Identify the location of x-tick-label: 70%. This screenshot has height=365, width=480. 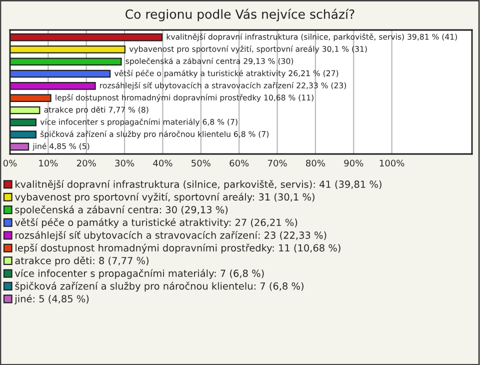
(277, 163).